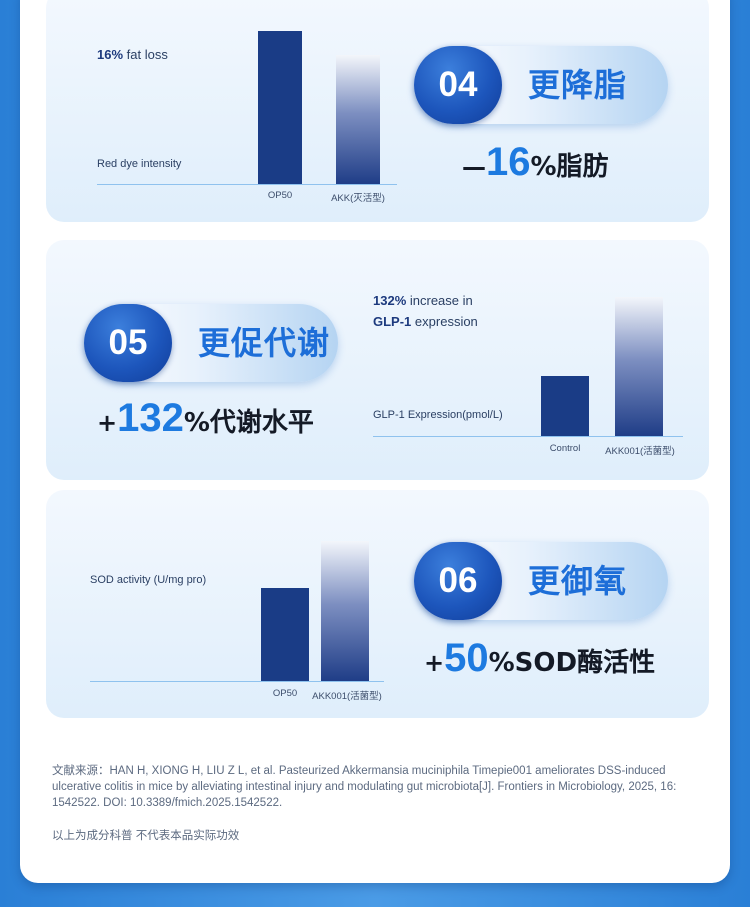  I want to click on y-axis-label: GLP-1 Expression(pmol/L), so click(438, 415).